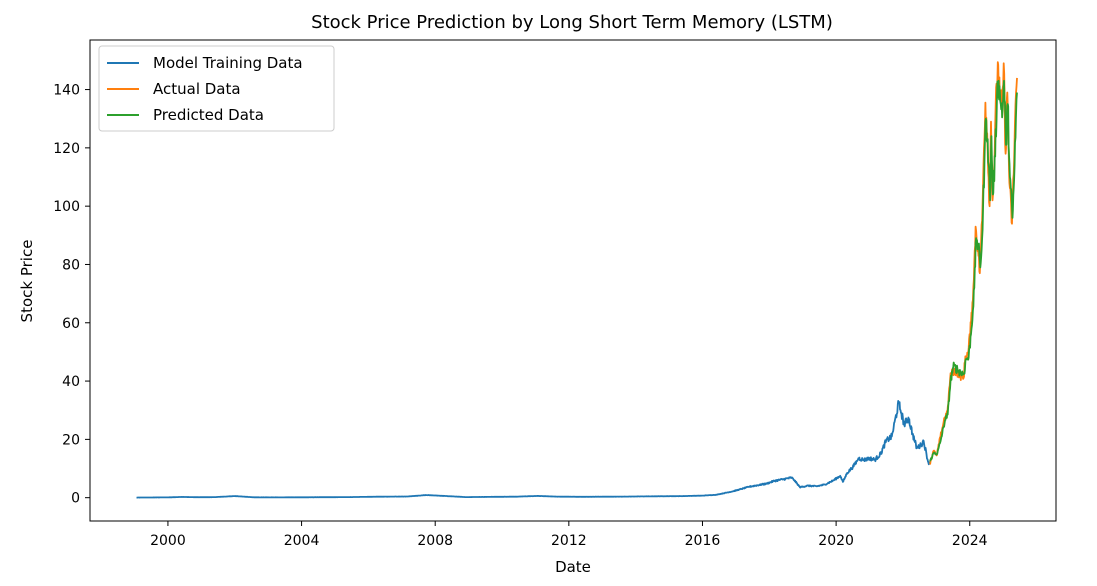 Image resolution: width=1097 pixels, height=586 pixels. What do you see at coordinates (71, 440) in the screenshot?
I see `y-tick-label: 20` at bounding box center [71, 440].